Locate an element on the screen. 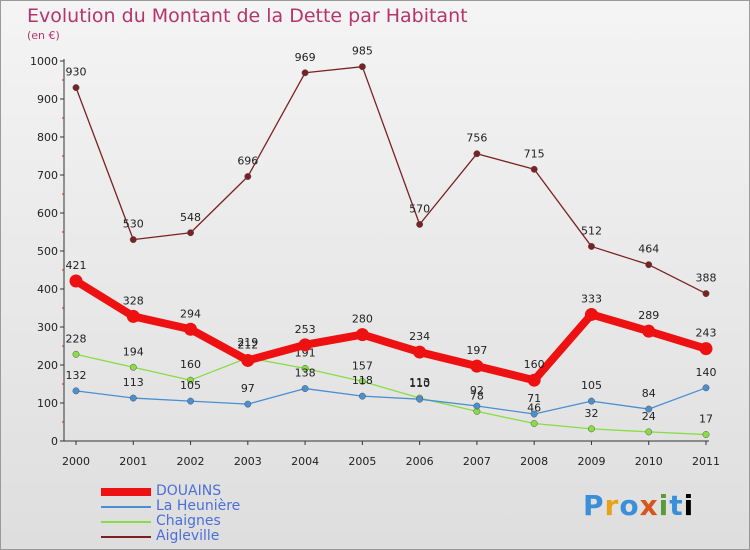  legend-label-chaignes: Chaignes is located at coordinates (188, 521).